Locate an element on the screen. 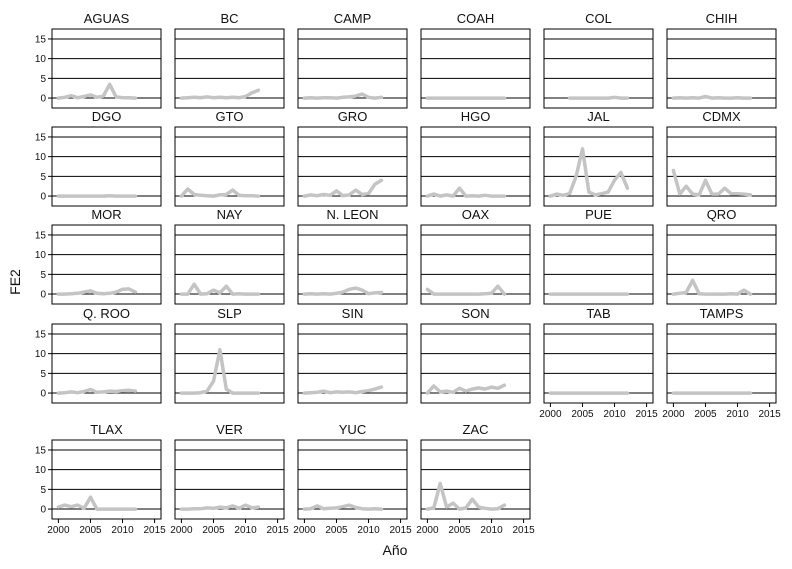 The width and height of the screenshot is (792, 569). panel-title: GRO is located at coordinates (353, 116).